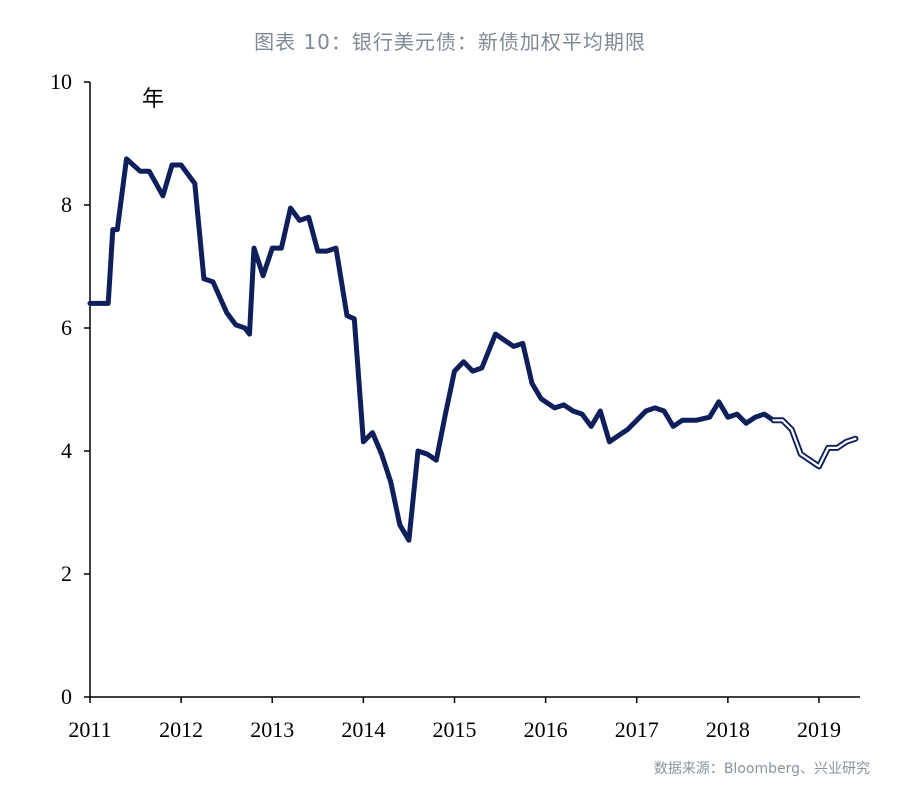 This screenshot has height=789, width=900. I want to click on x-tick-label: 2012, so click(181, 729).